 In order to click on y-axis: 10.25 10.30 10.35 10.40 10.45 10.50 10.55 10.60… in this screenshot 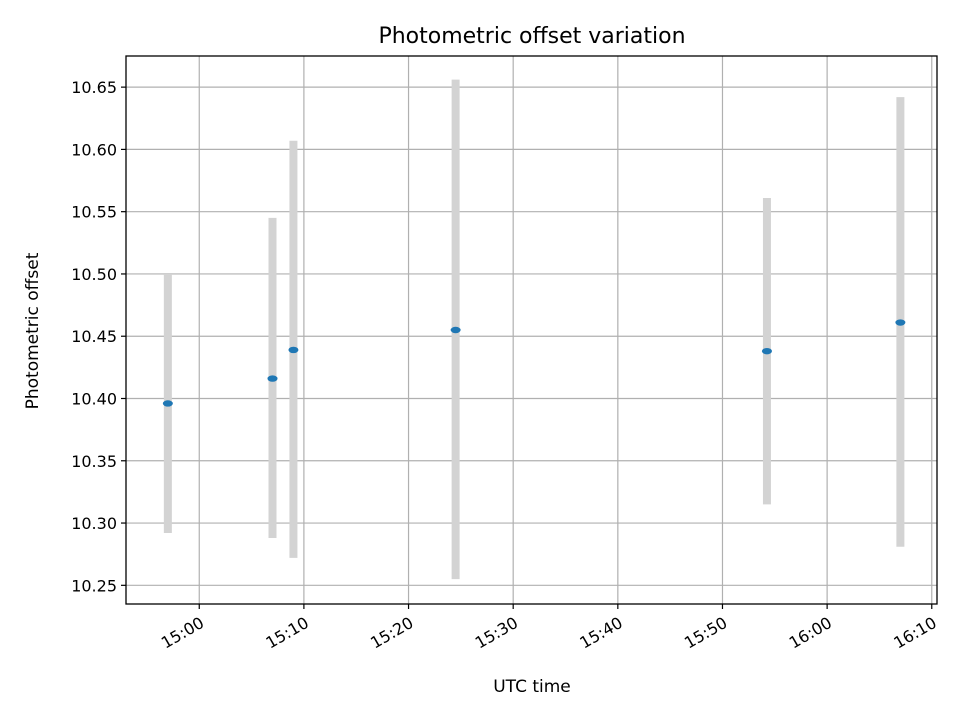, I will do `click(98, 336)`.